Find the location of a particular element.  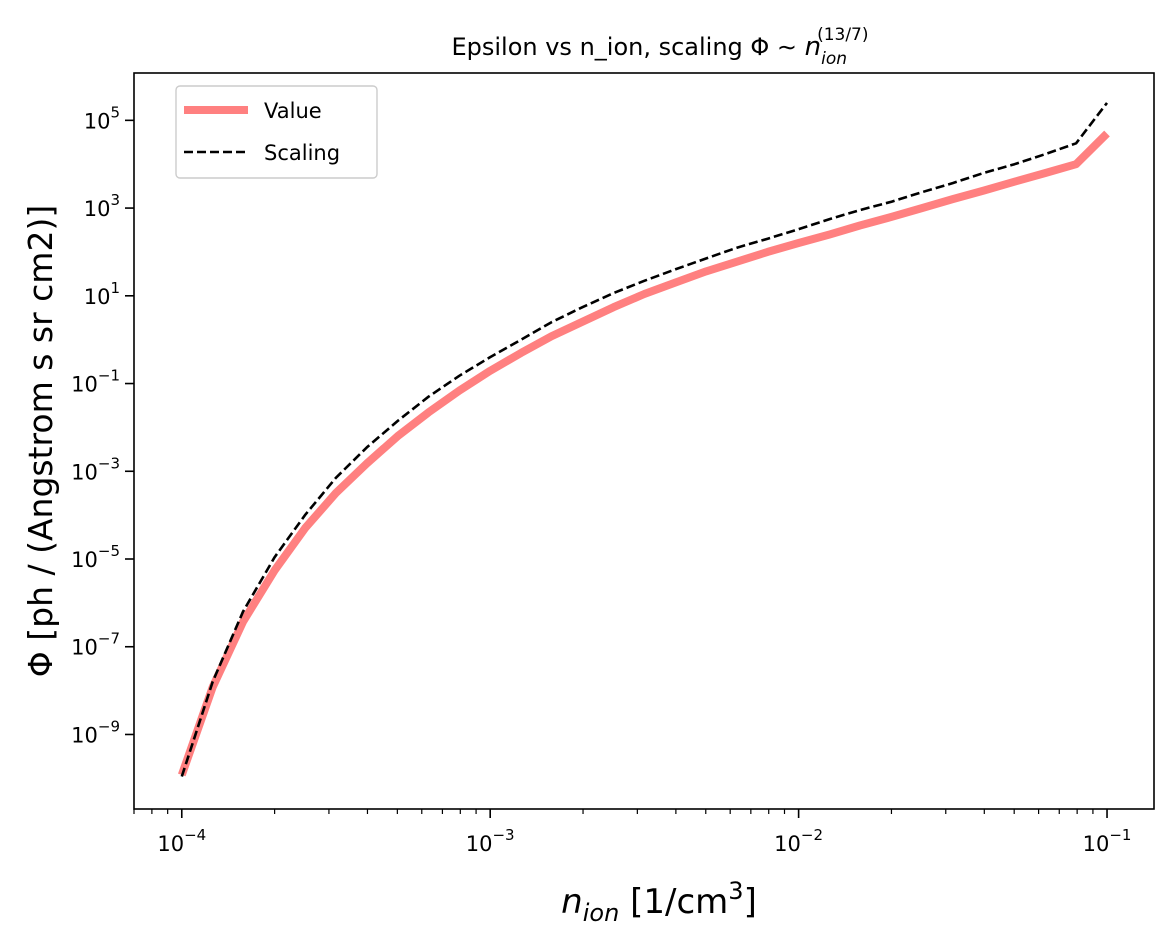

x-axis-ticks: 10⁻⁴ 10⁻³ 10⁻² 10⁻¹ is located at coordinates (644, 832).